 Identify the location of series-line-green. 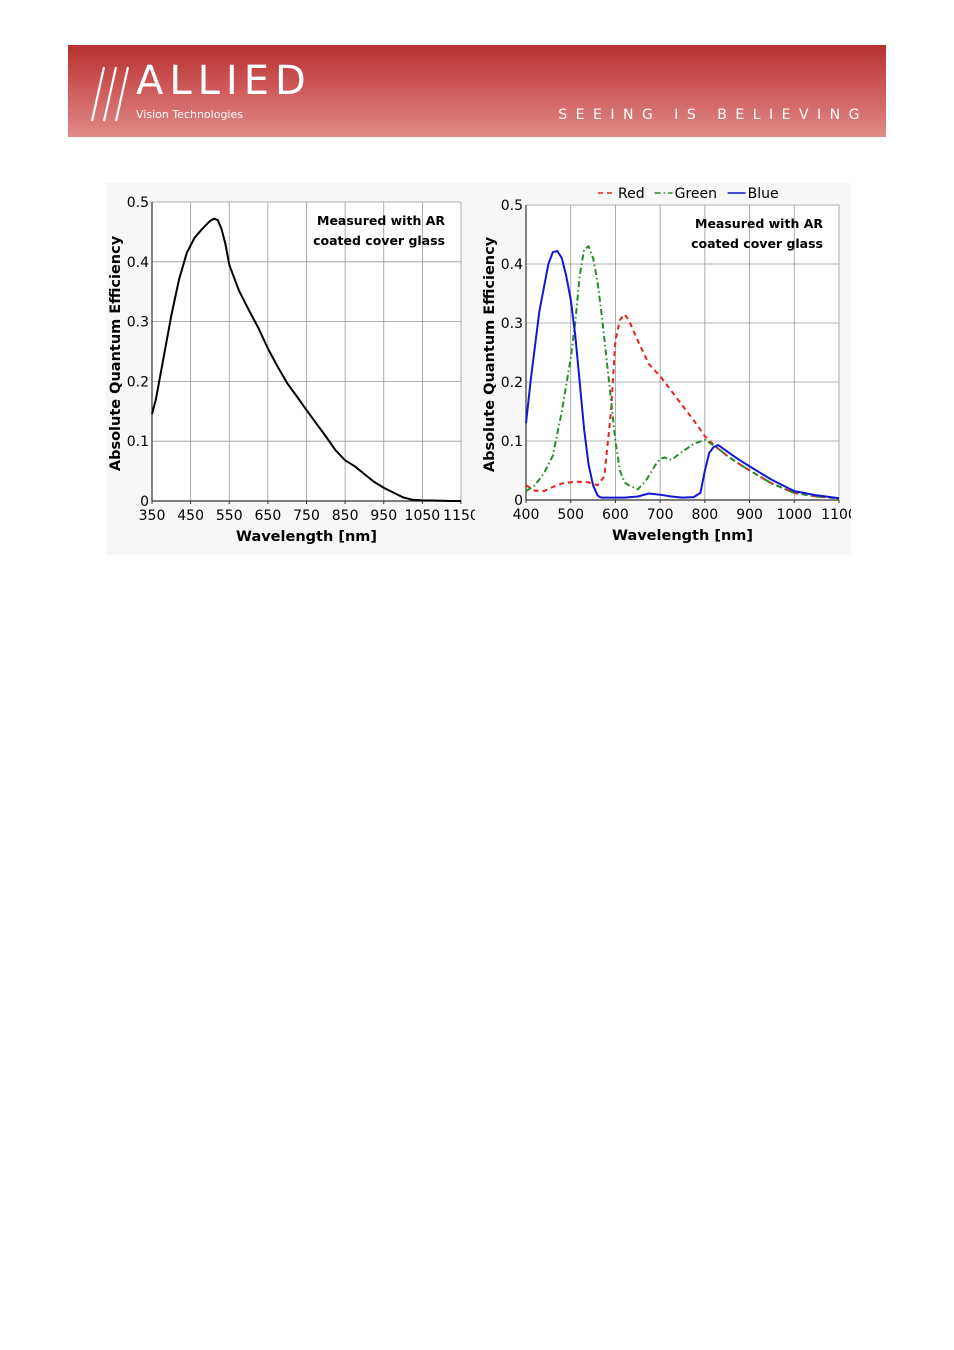
(682, 372).